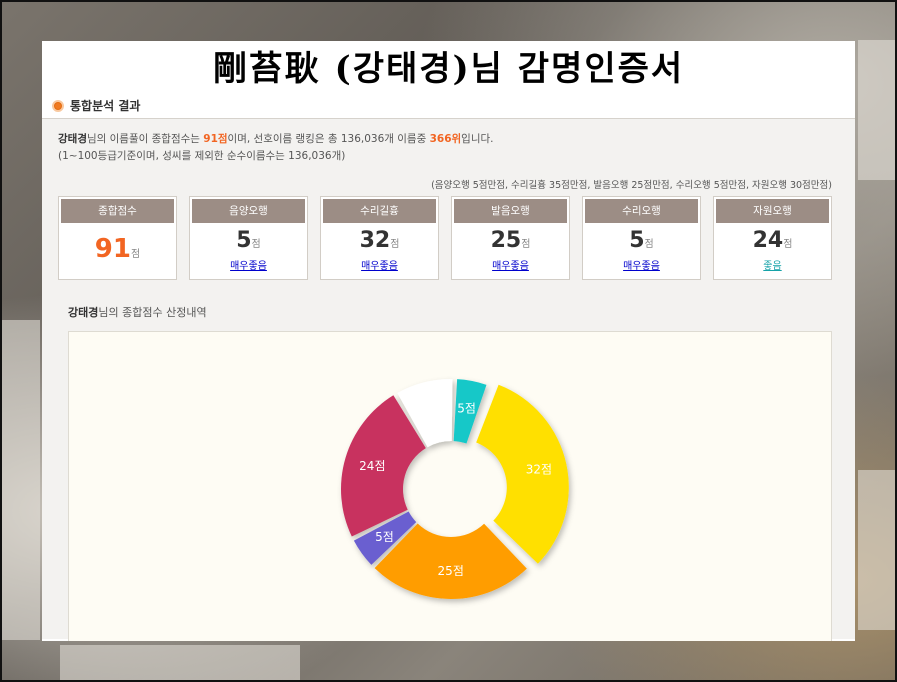 This screenshot has height=682, width=897. What do you see at coordinates (539, 470) in the screenshot?
I see `donut-label: 32점` at bounding box center [539, 470].